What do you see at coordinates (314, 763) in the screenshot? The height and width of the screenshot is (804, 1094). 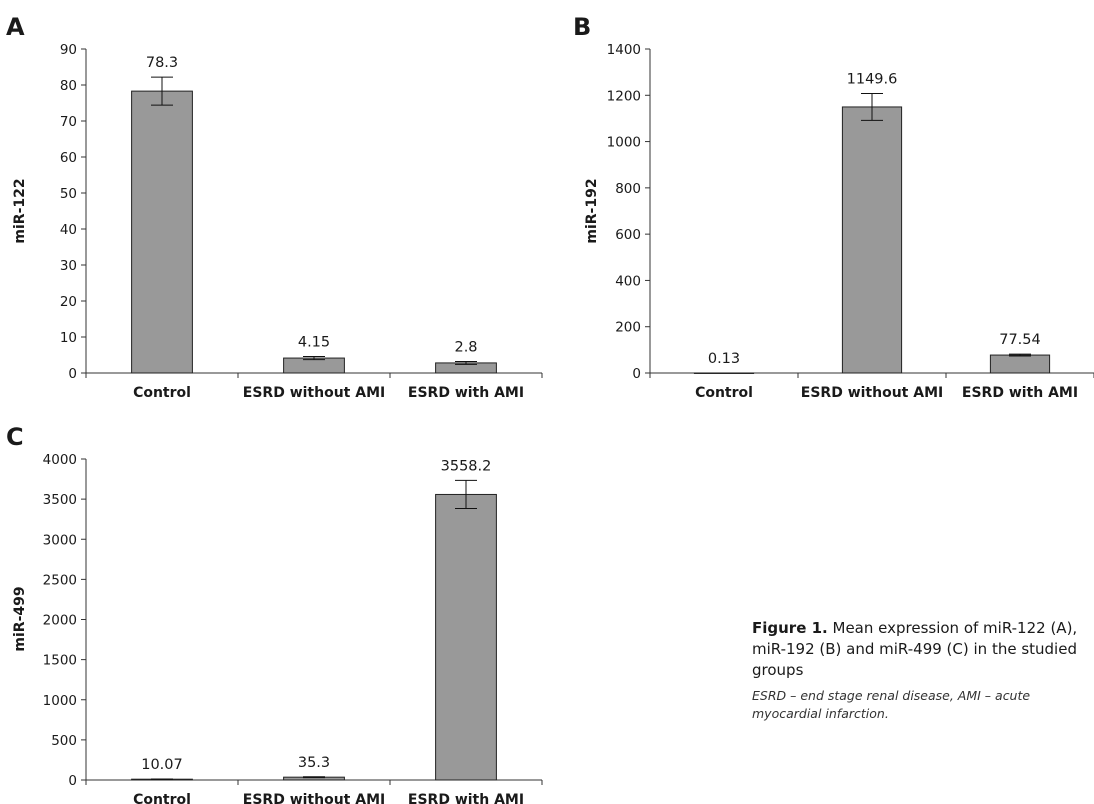 I see `data-label: 35.3` at bounding box center [314, 763].